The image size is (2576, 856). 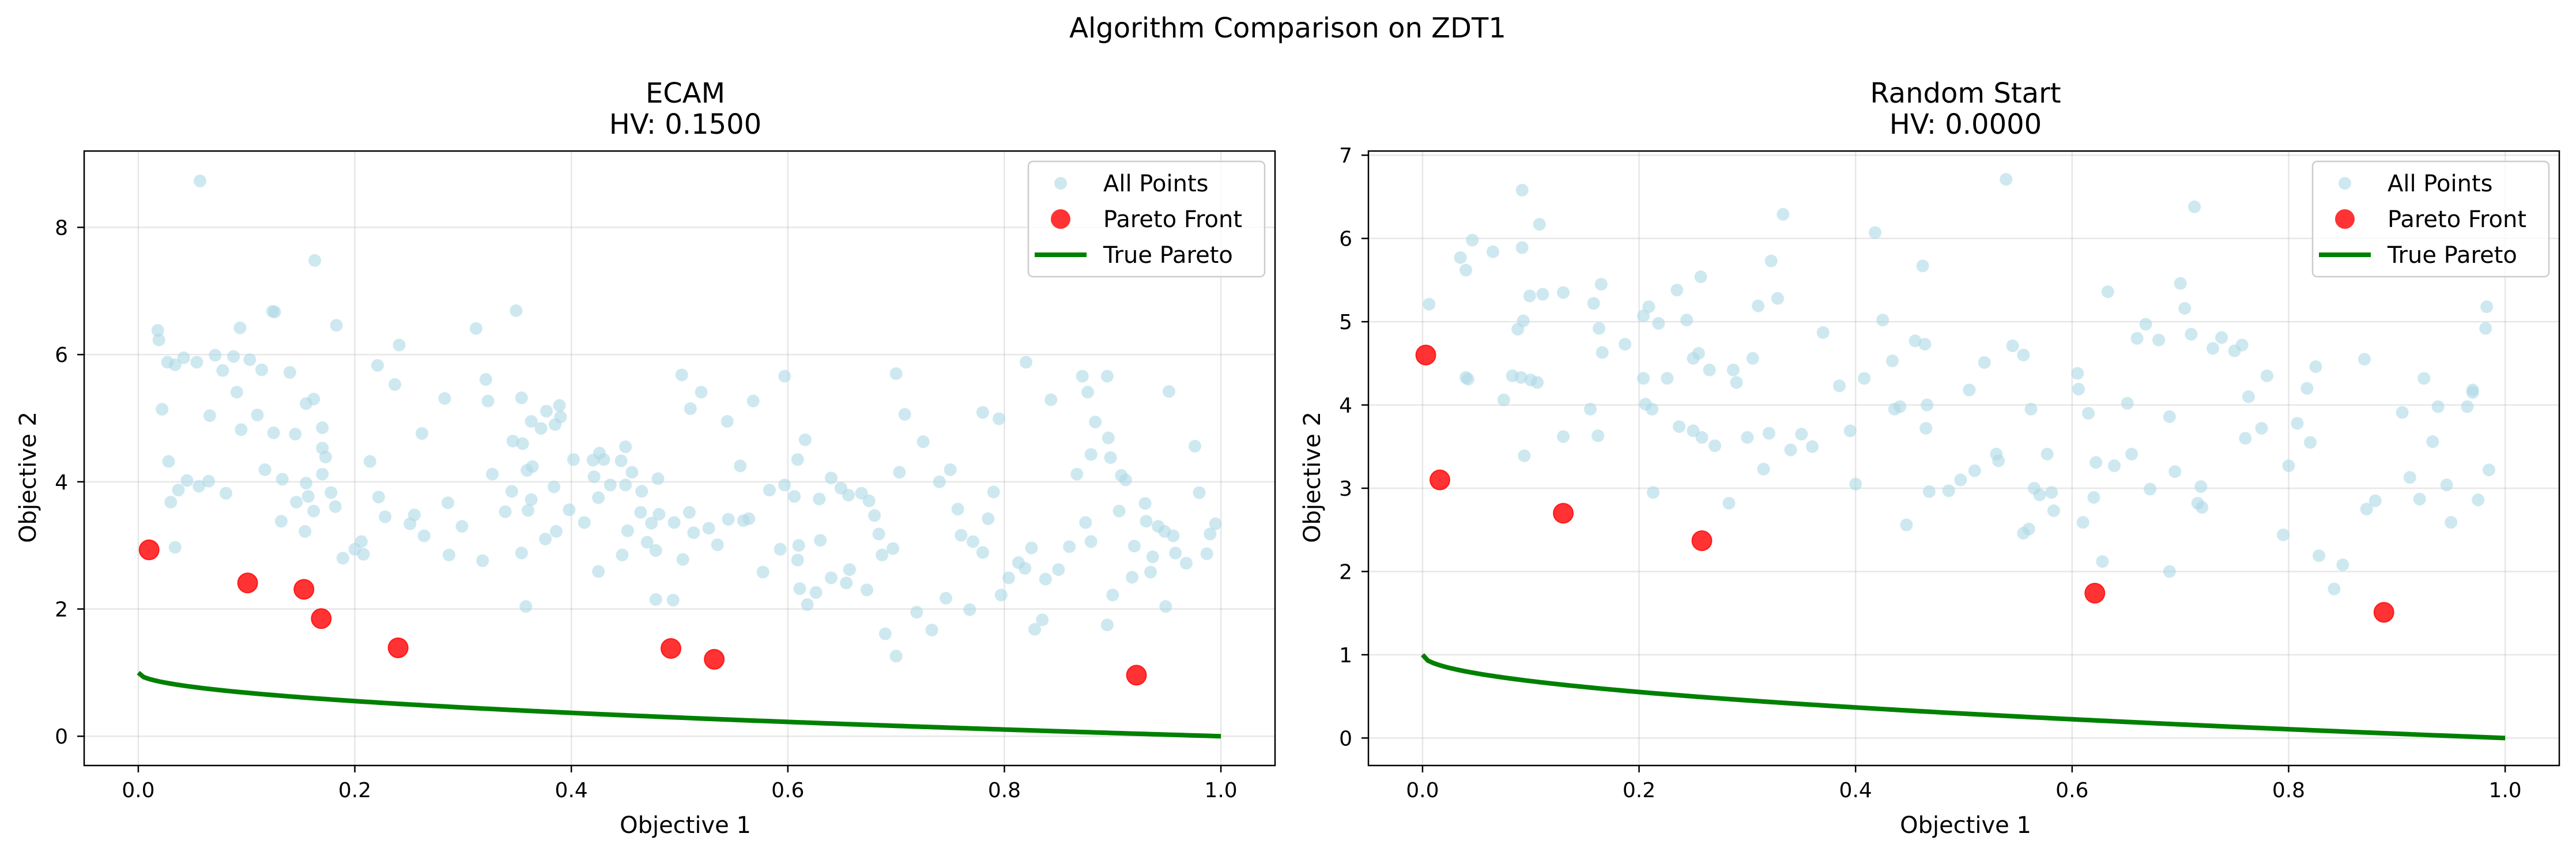 I want to click on y-tick-label: 8, so click(x=61, y=228).